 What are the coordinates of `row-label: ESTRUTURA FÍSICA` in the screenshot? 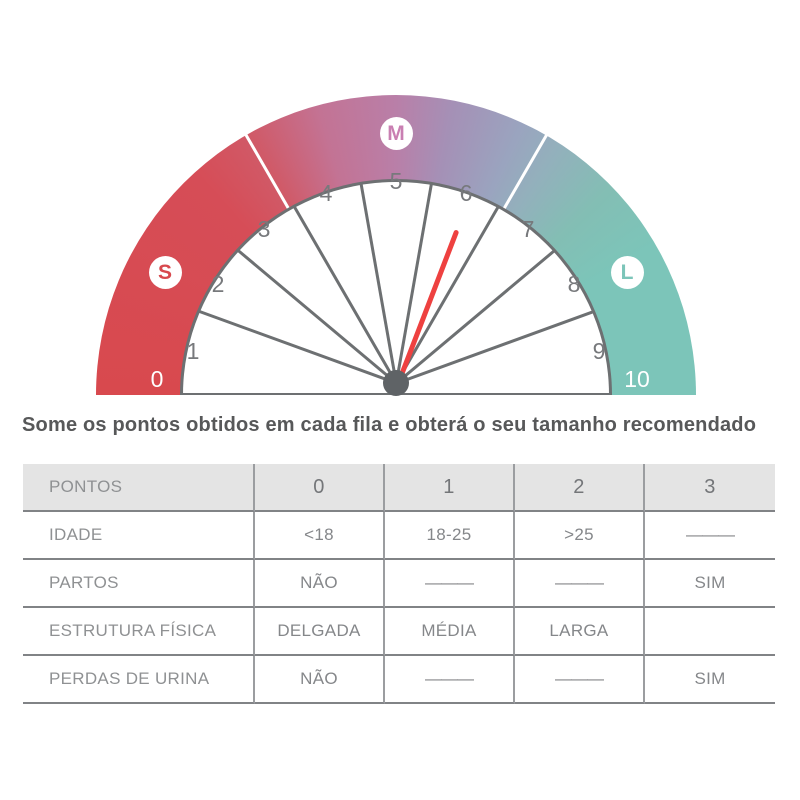 It's located at (139, 632).